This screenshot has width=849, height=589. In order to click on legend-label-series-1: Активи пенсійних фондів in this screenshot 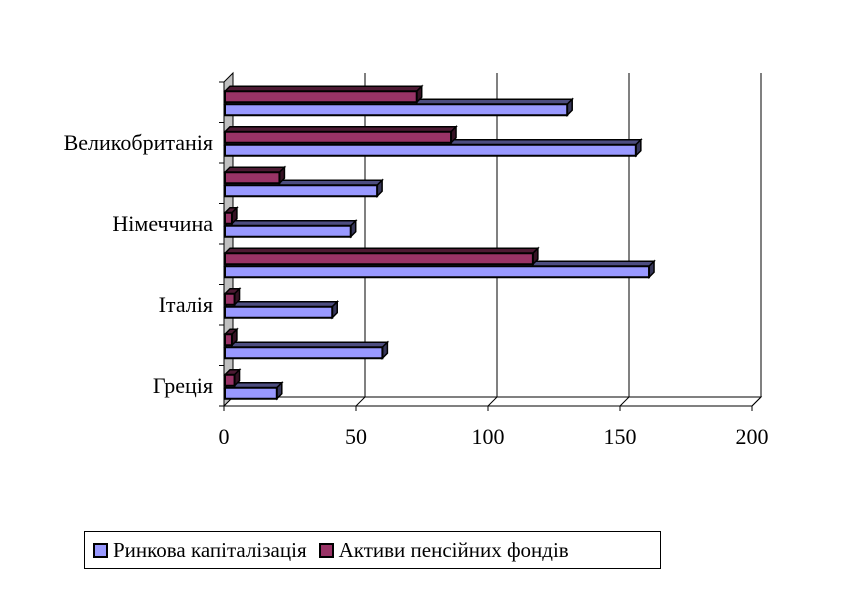, I will do `click(453, 549)`.